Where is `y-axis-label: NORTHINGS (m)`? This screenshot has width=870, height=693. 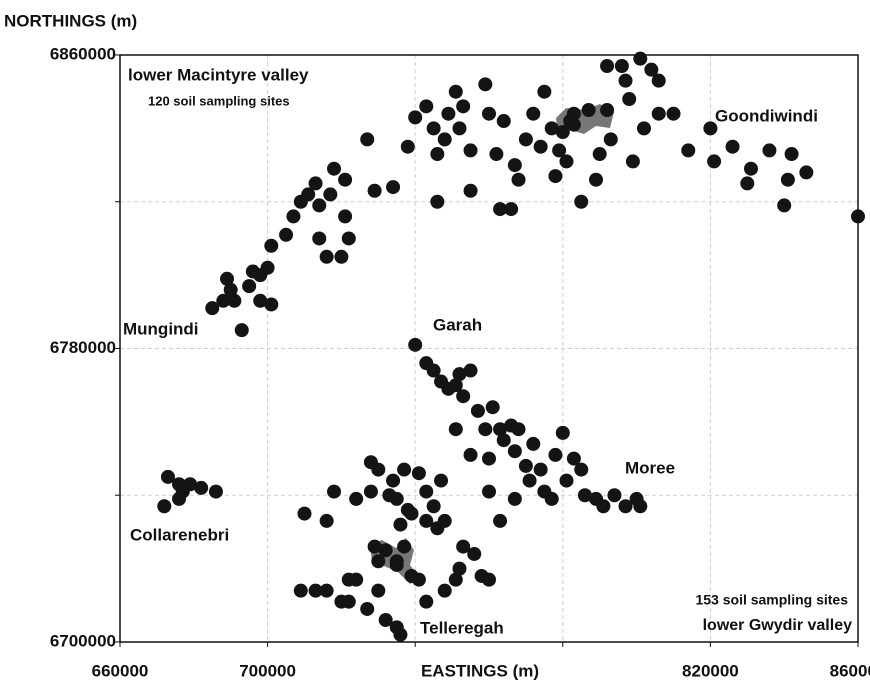 y-axis-label: NORTHINGS (m) is located at coordinates (70, 20).